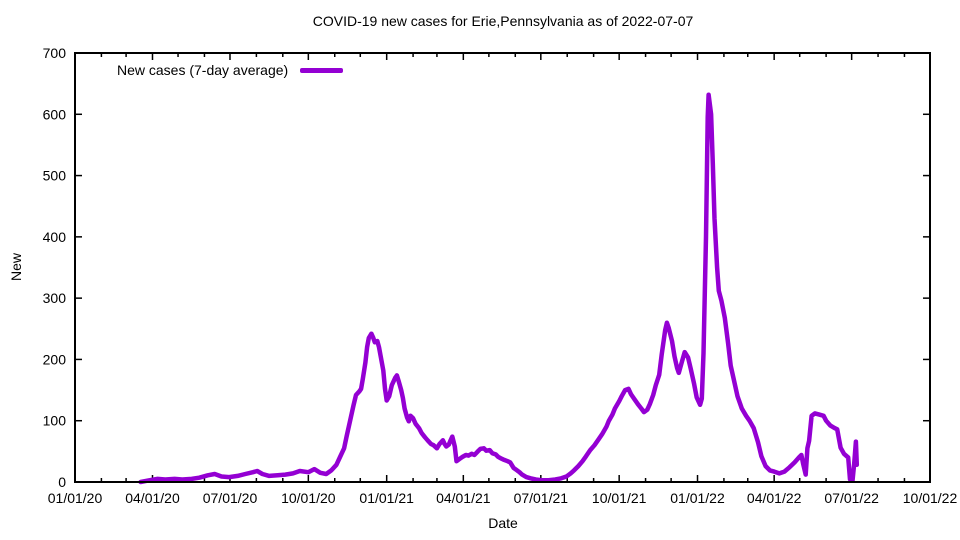  Describe the element at coordinates (62, 482) in the screenshot. I see `y-tick-label: 0` at that location.